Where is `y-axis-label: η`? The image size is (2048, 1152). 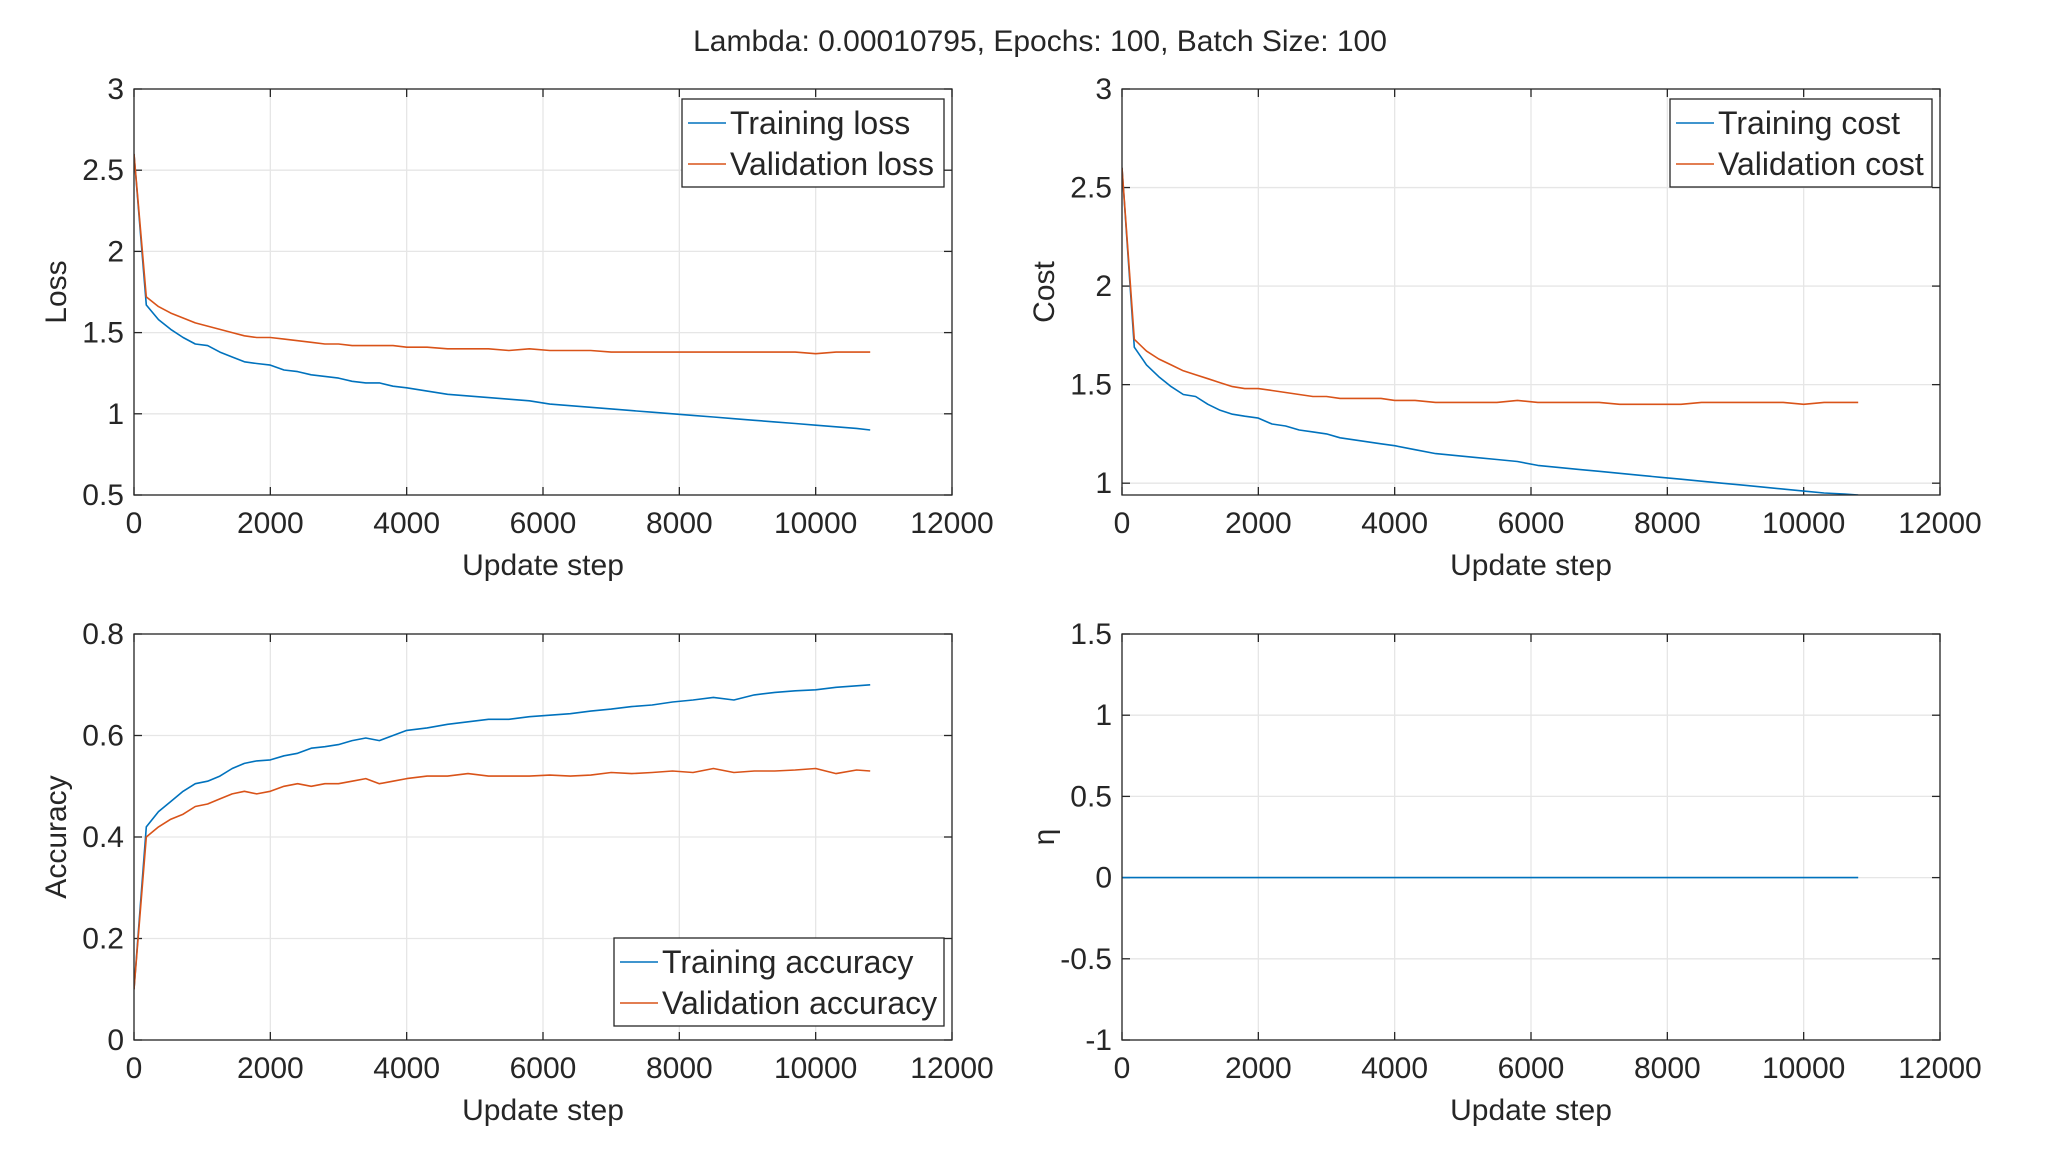
y-axis-label: η is located at coordinates (1044, 837).